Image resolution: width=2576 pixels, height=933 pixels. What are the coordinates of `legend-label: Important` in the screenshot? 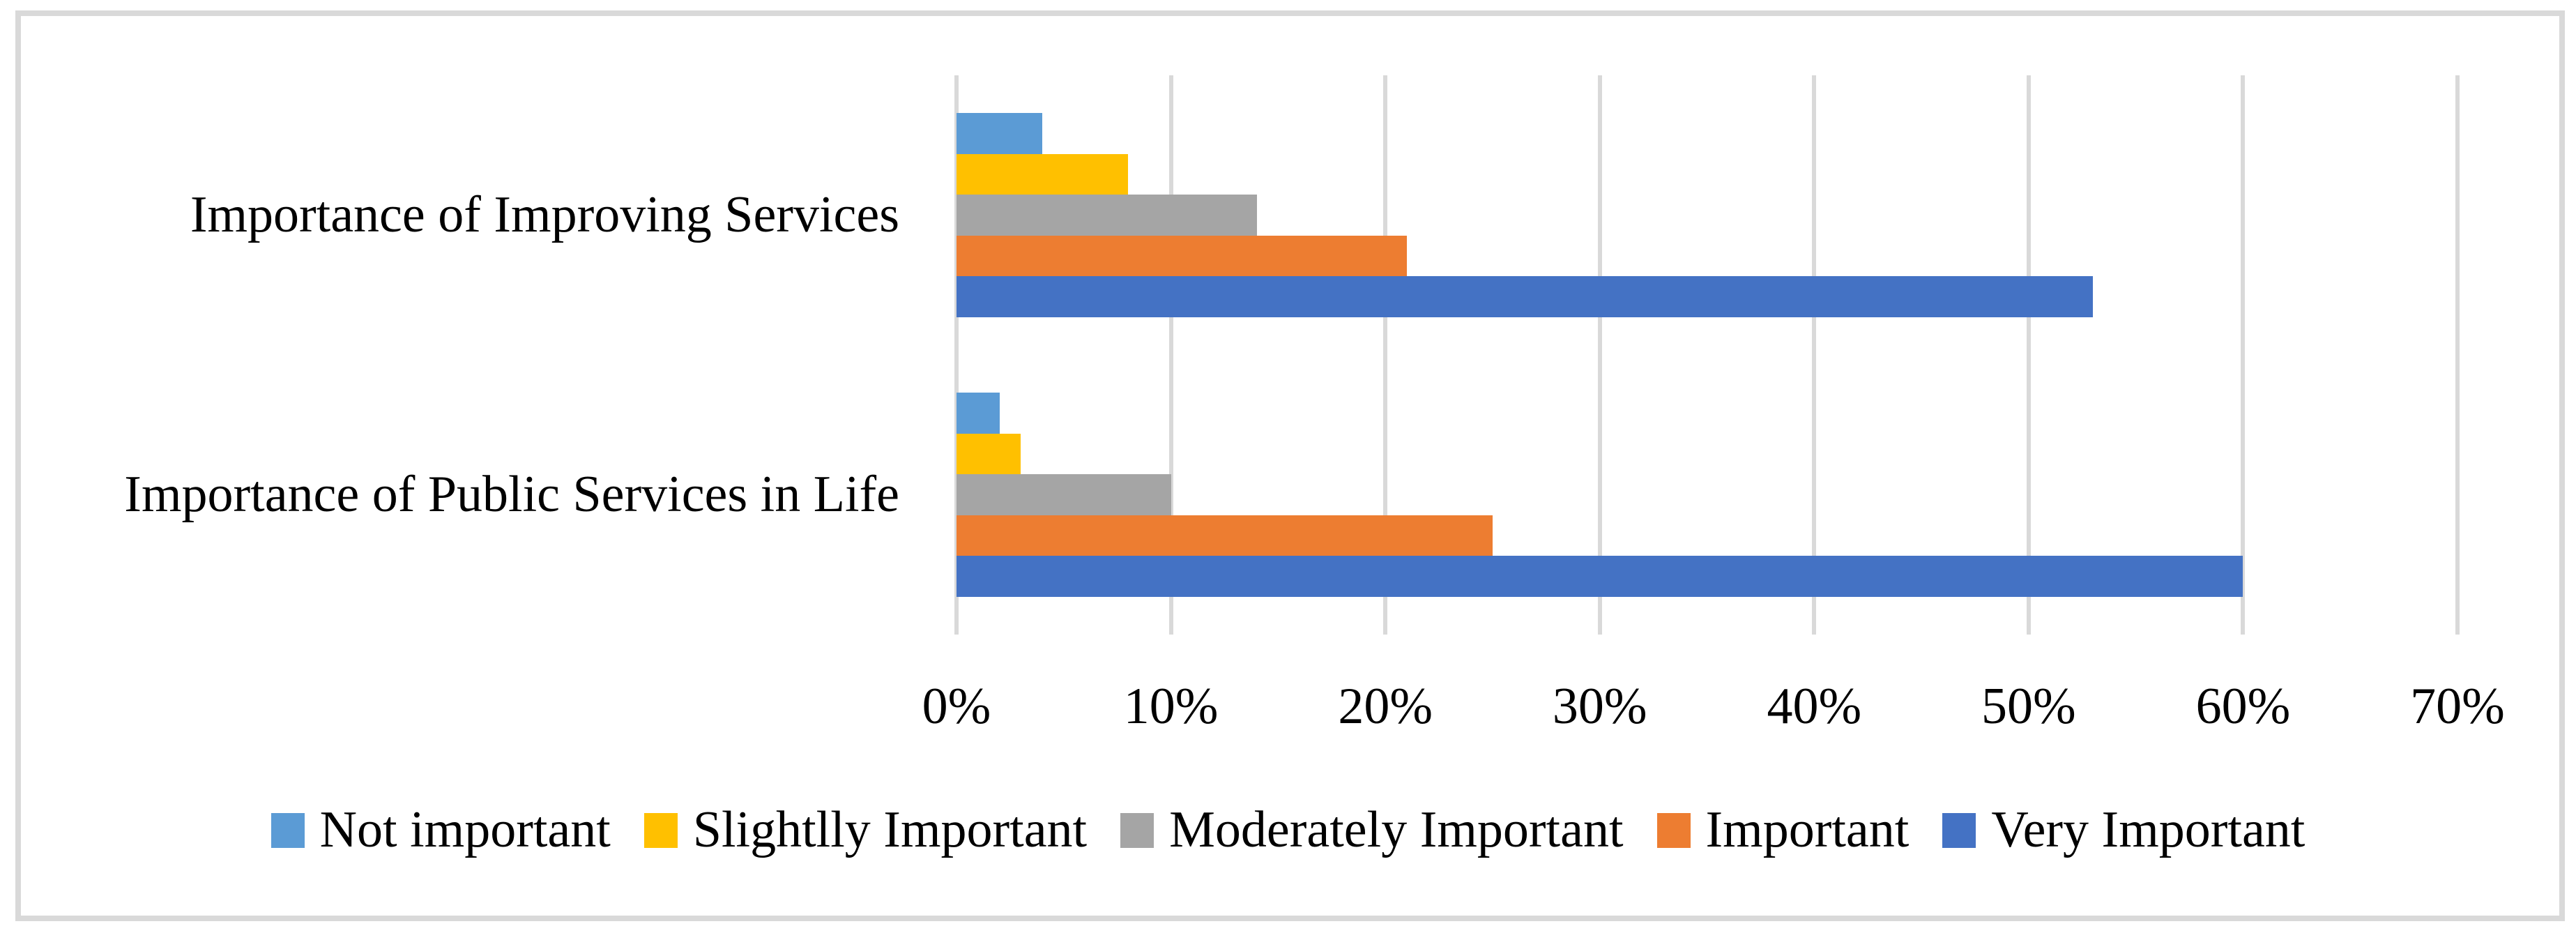 It's located at (1807, 829).